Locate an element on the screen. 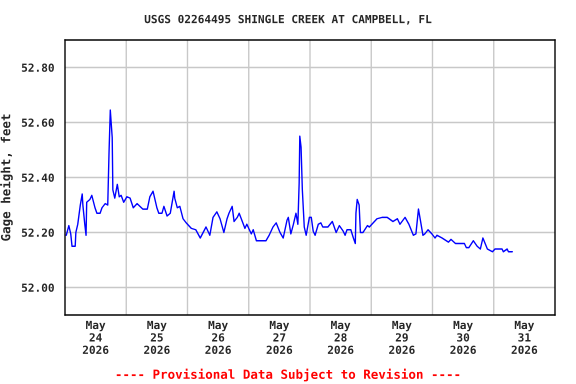 This screenshot has height=384, width=576. x-tick-label: May 27 2026 is located at coordinates (279, 337).